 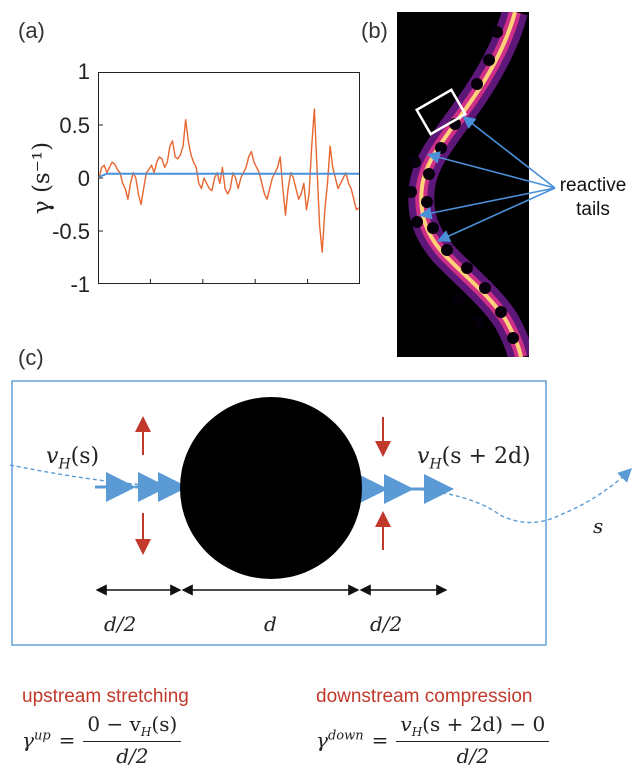 I want to click on y-tick: 0.5, so click(x=74, y=125).